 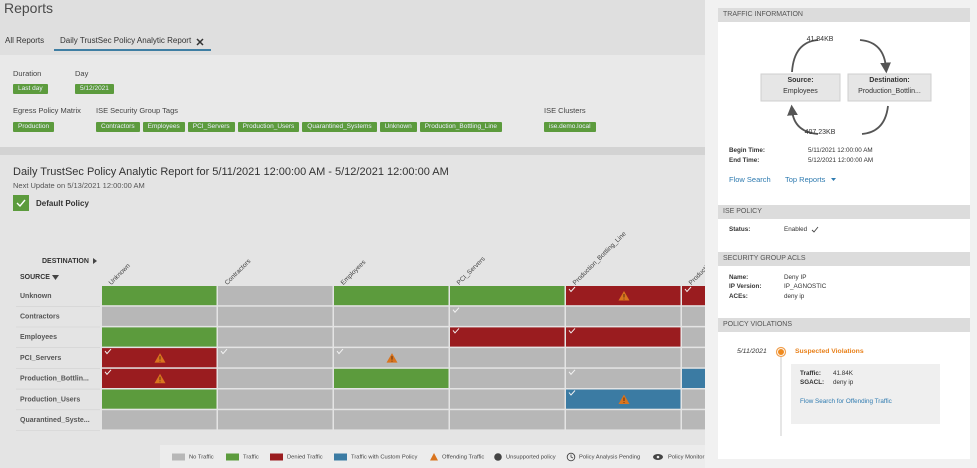 What do you see at coordinates (600, 258) in the screenshot?
I see `column-label: Production_Bottling_Line` at bounding box center [600, 258].